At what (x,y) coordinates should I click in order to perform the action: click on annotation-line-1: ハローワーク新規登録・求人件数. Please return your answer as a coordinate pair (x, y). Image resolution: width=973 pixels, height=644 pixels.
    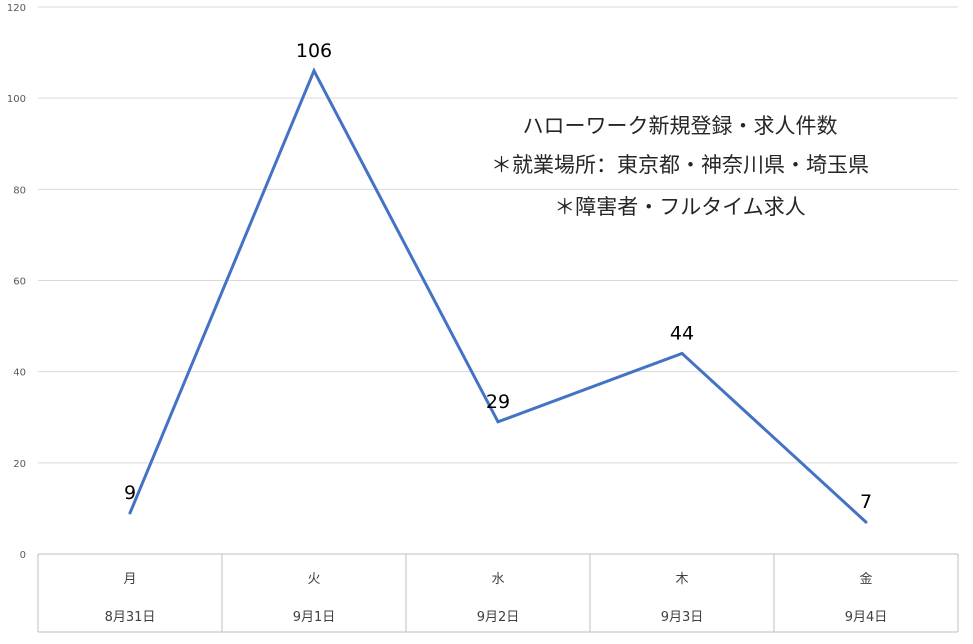
    Looking at the image, I should click on (680, 126).